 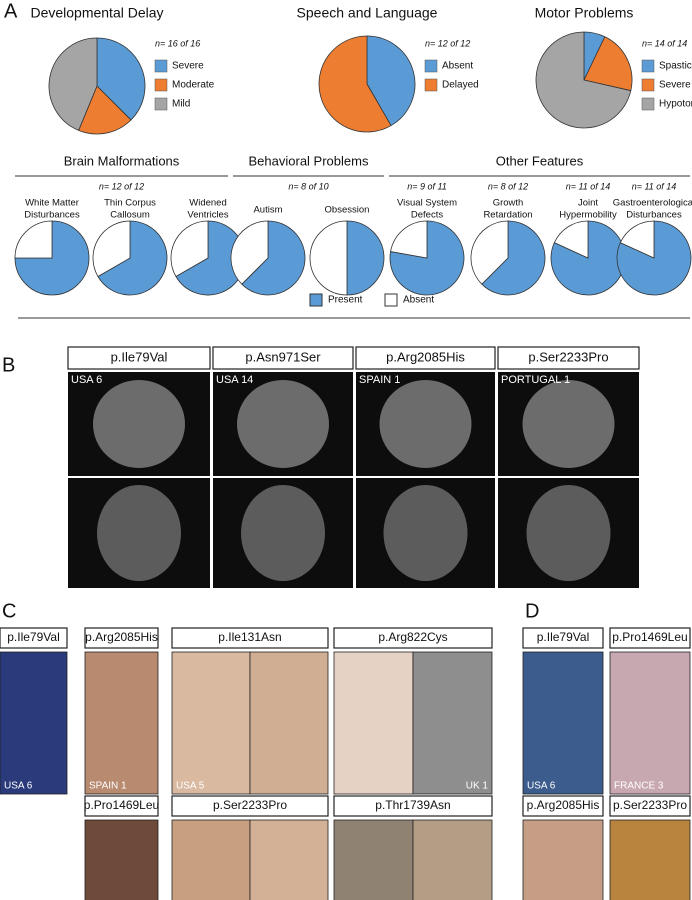 What do you see at coordinates (267, 210) in the screenshot?
I see `pie-label: Autism` at bounding box center [267, 210].